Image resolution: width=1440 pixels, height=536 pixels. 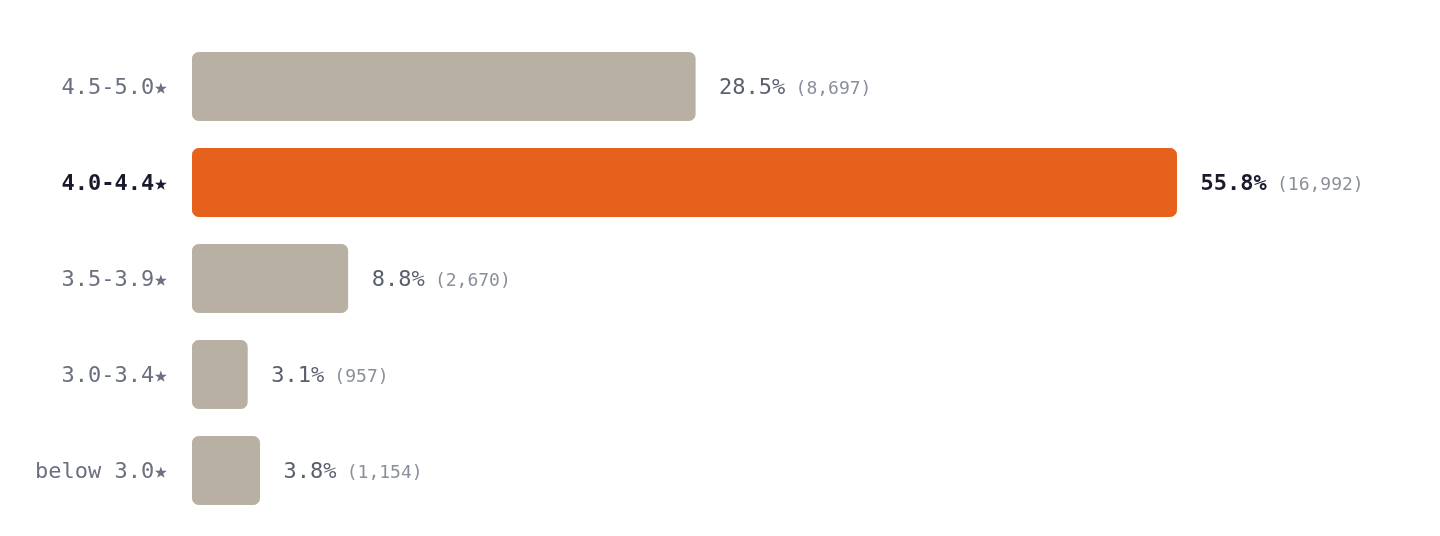 I want to click on data-label: 28.5% (8,697), so click(x=795, y=86).